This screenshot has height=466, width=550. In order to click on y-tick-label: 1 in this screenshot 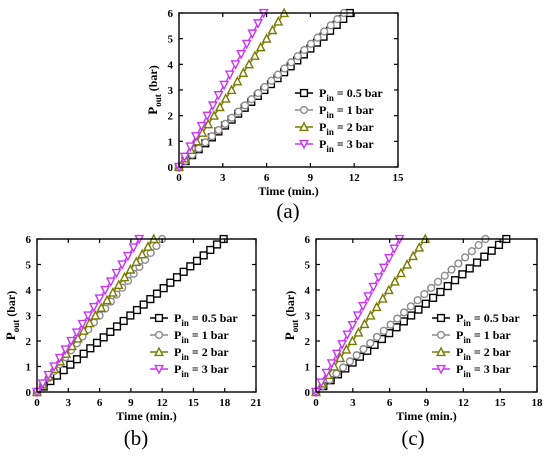, I will do `click(29, 368)`.